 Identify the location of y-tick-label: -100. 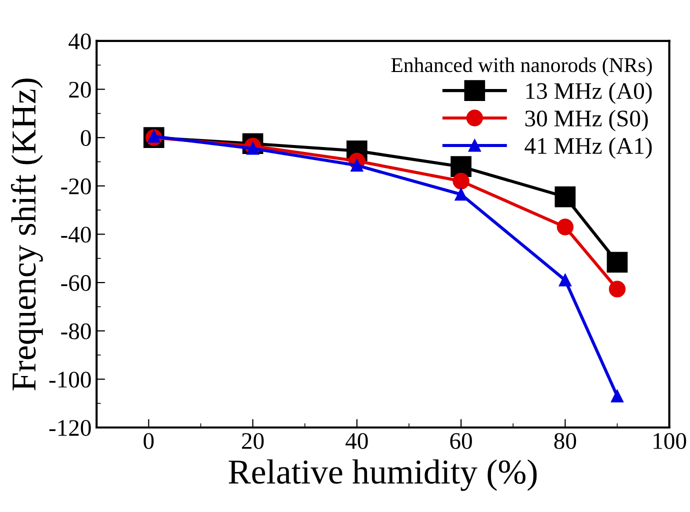
(70, 380).